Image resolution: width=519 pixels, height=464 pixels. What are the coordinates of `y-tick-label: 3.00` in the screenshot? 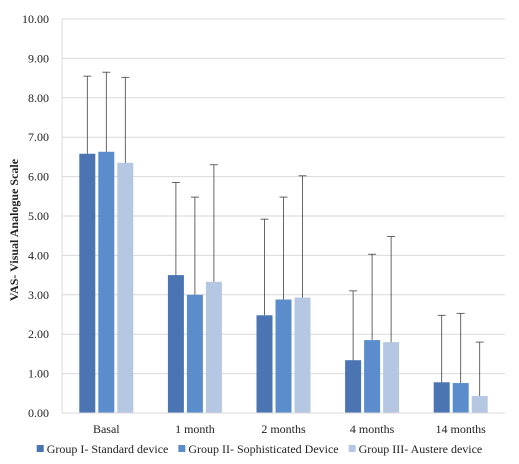 It's located at (38, 295).